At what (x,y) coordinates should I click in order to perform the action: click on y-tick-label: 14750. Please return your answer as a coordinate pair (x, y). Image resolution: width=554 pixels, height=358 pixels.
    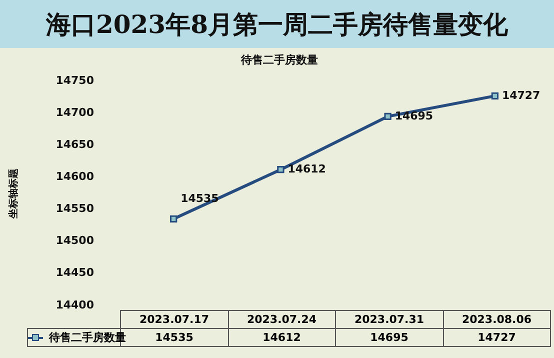
    Looking at the image, I should click on (75, 81).